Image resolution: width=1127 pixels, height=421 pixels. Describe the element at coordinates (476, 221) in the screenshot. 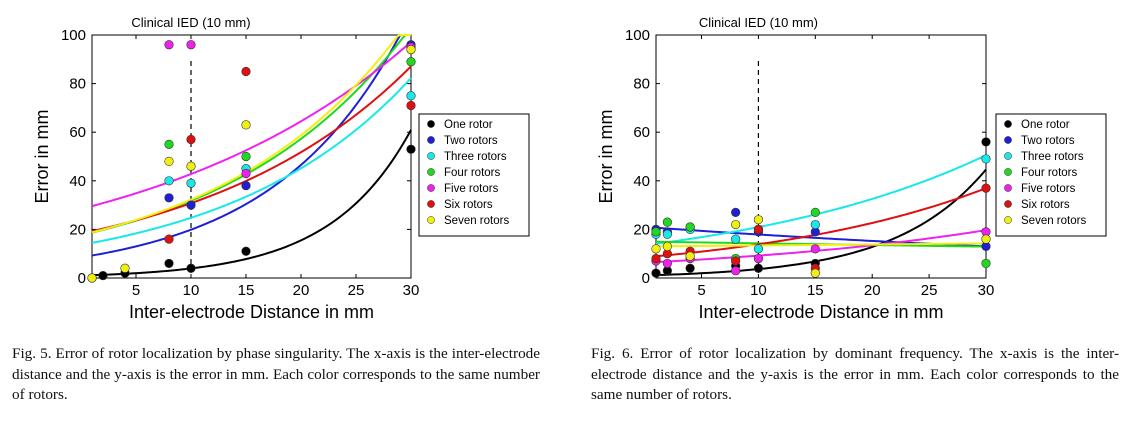

I see `legend-label: Seven rotors` at that location.